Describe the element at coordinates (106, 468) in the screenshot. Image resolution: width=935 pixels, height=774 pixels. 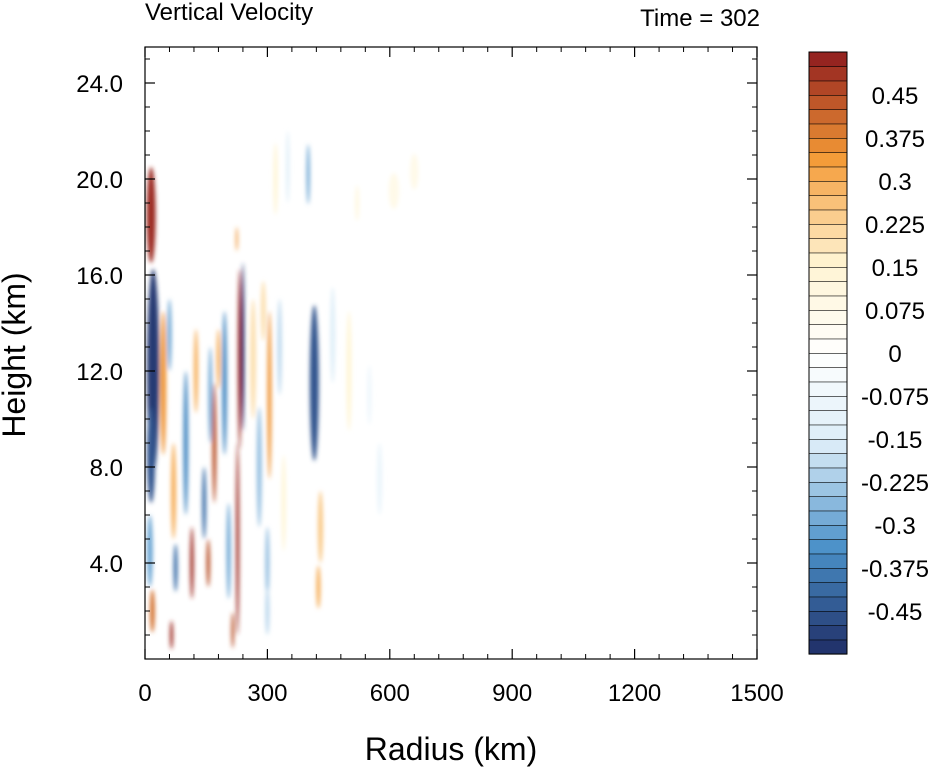
I see `y-tick-label: 8.0` at that location.